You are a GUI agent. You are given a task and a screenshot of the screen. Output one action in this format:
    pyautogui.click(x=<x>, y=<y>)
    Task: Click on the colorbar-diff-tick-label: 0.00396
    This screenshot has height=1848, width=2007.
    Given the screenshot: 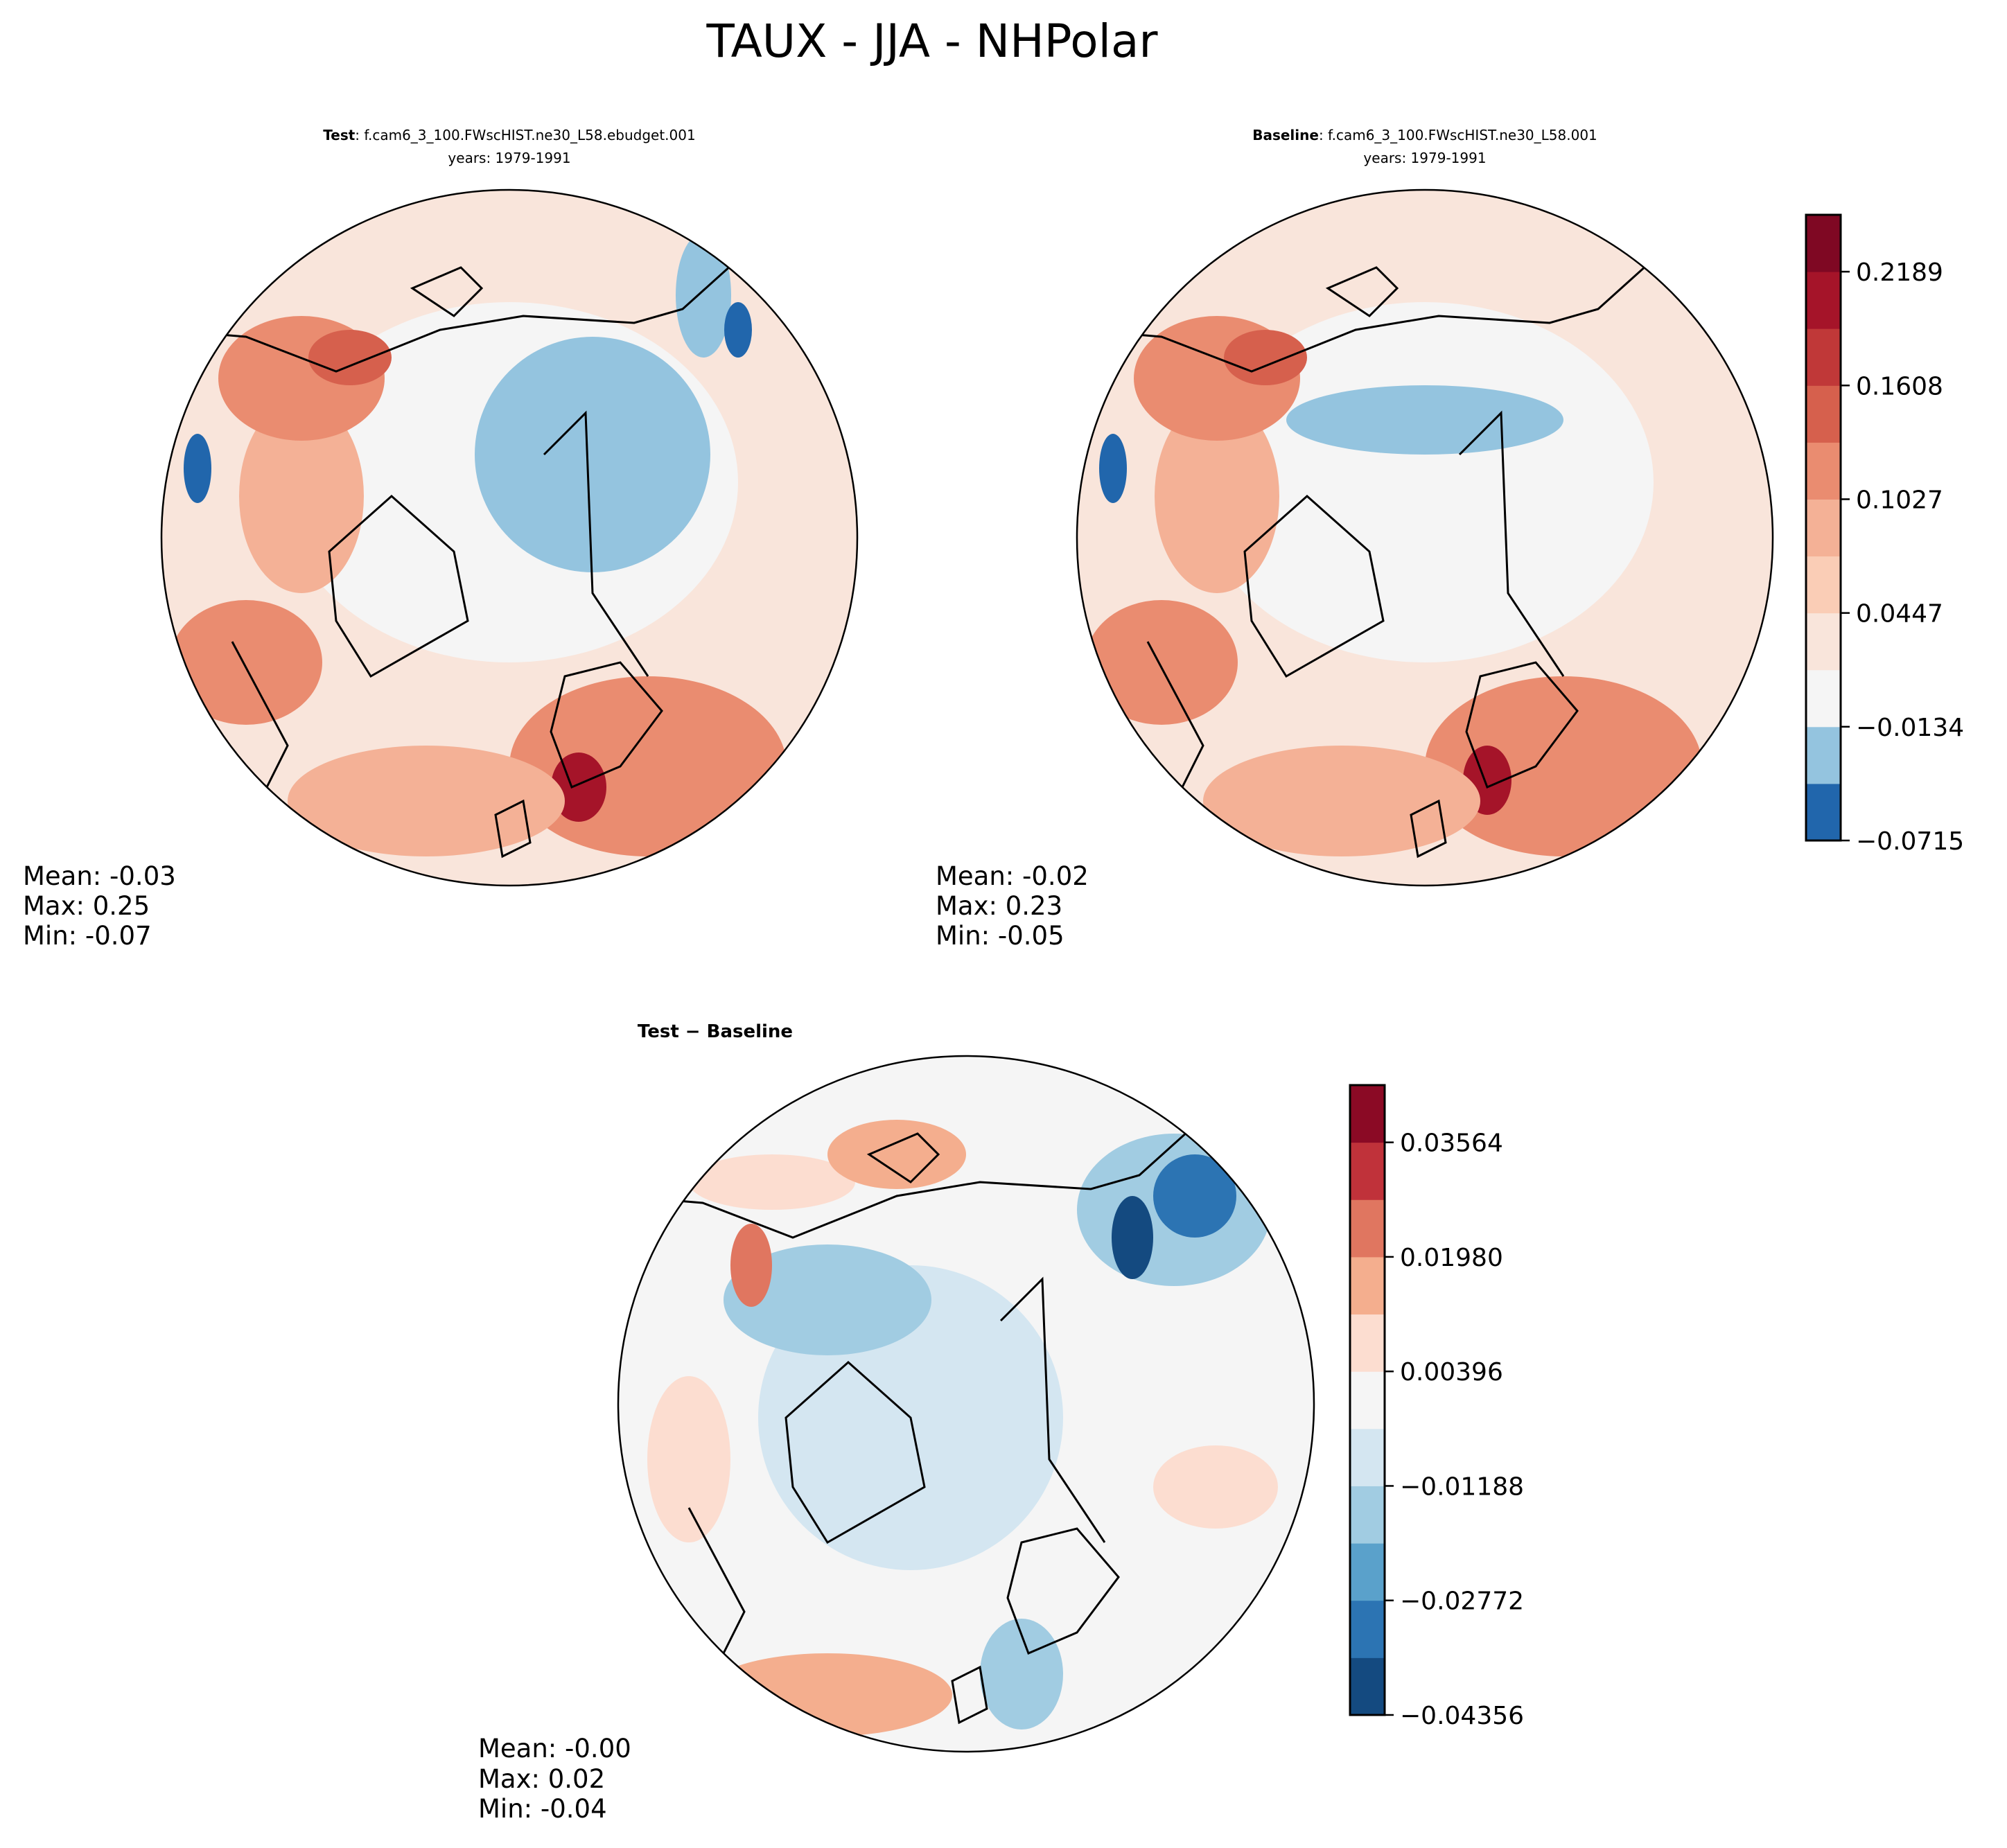 What is the action you would take?
    pyautogui.click(x=1451, y=1372)
    